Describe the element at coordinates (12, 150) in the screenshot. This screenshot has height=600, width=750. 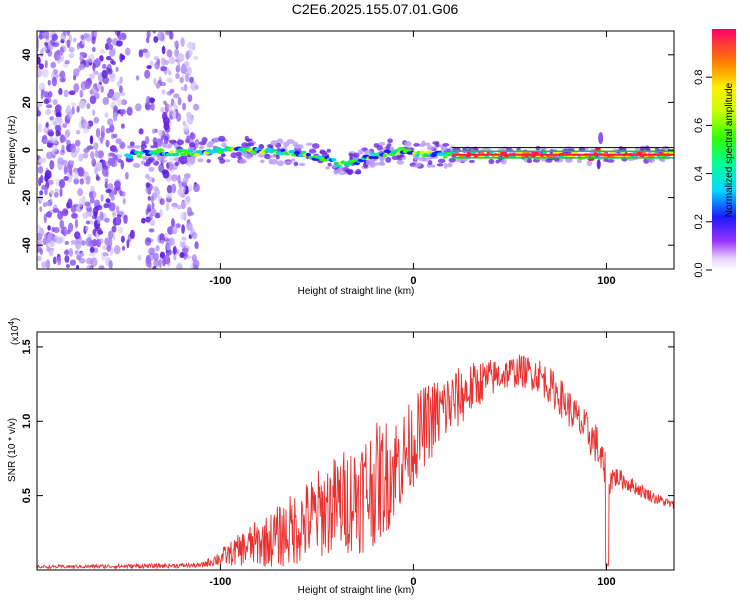
I see `spectrogram-y-axis-label: Frequency (Hz)` at that location.